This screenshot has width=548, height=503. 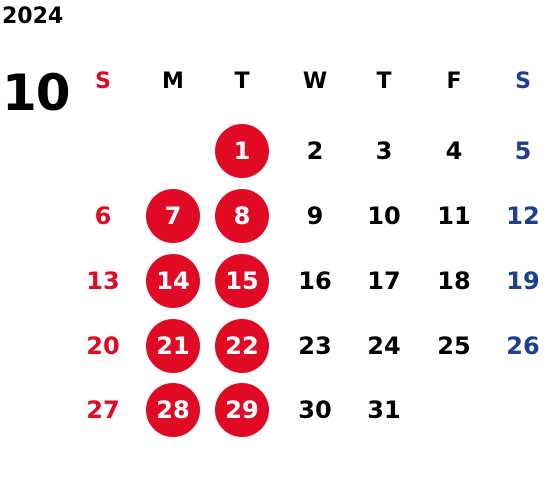 I want to click on day-cell: 30, so click(x=315, y=410).